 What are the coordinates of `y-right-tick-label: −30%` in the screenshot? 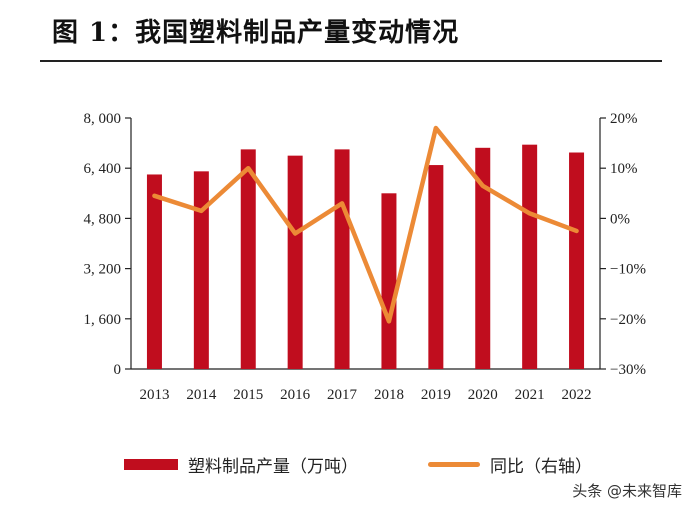 It's located at (628, 370).